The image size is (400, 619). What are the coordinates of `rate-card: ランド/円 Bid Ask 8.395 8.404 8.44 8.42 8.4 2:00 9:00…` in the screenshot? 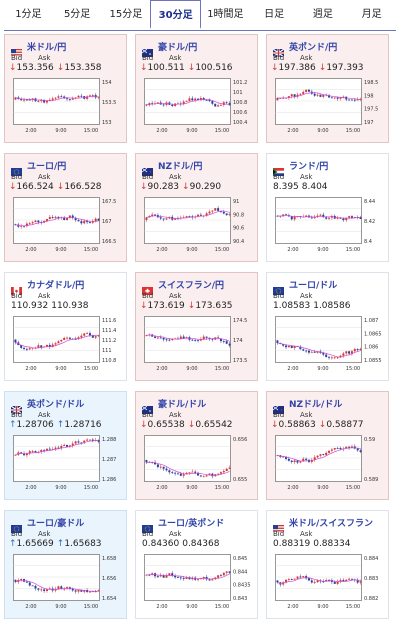 It's located at (327, 207).